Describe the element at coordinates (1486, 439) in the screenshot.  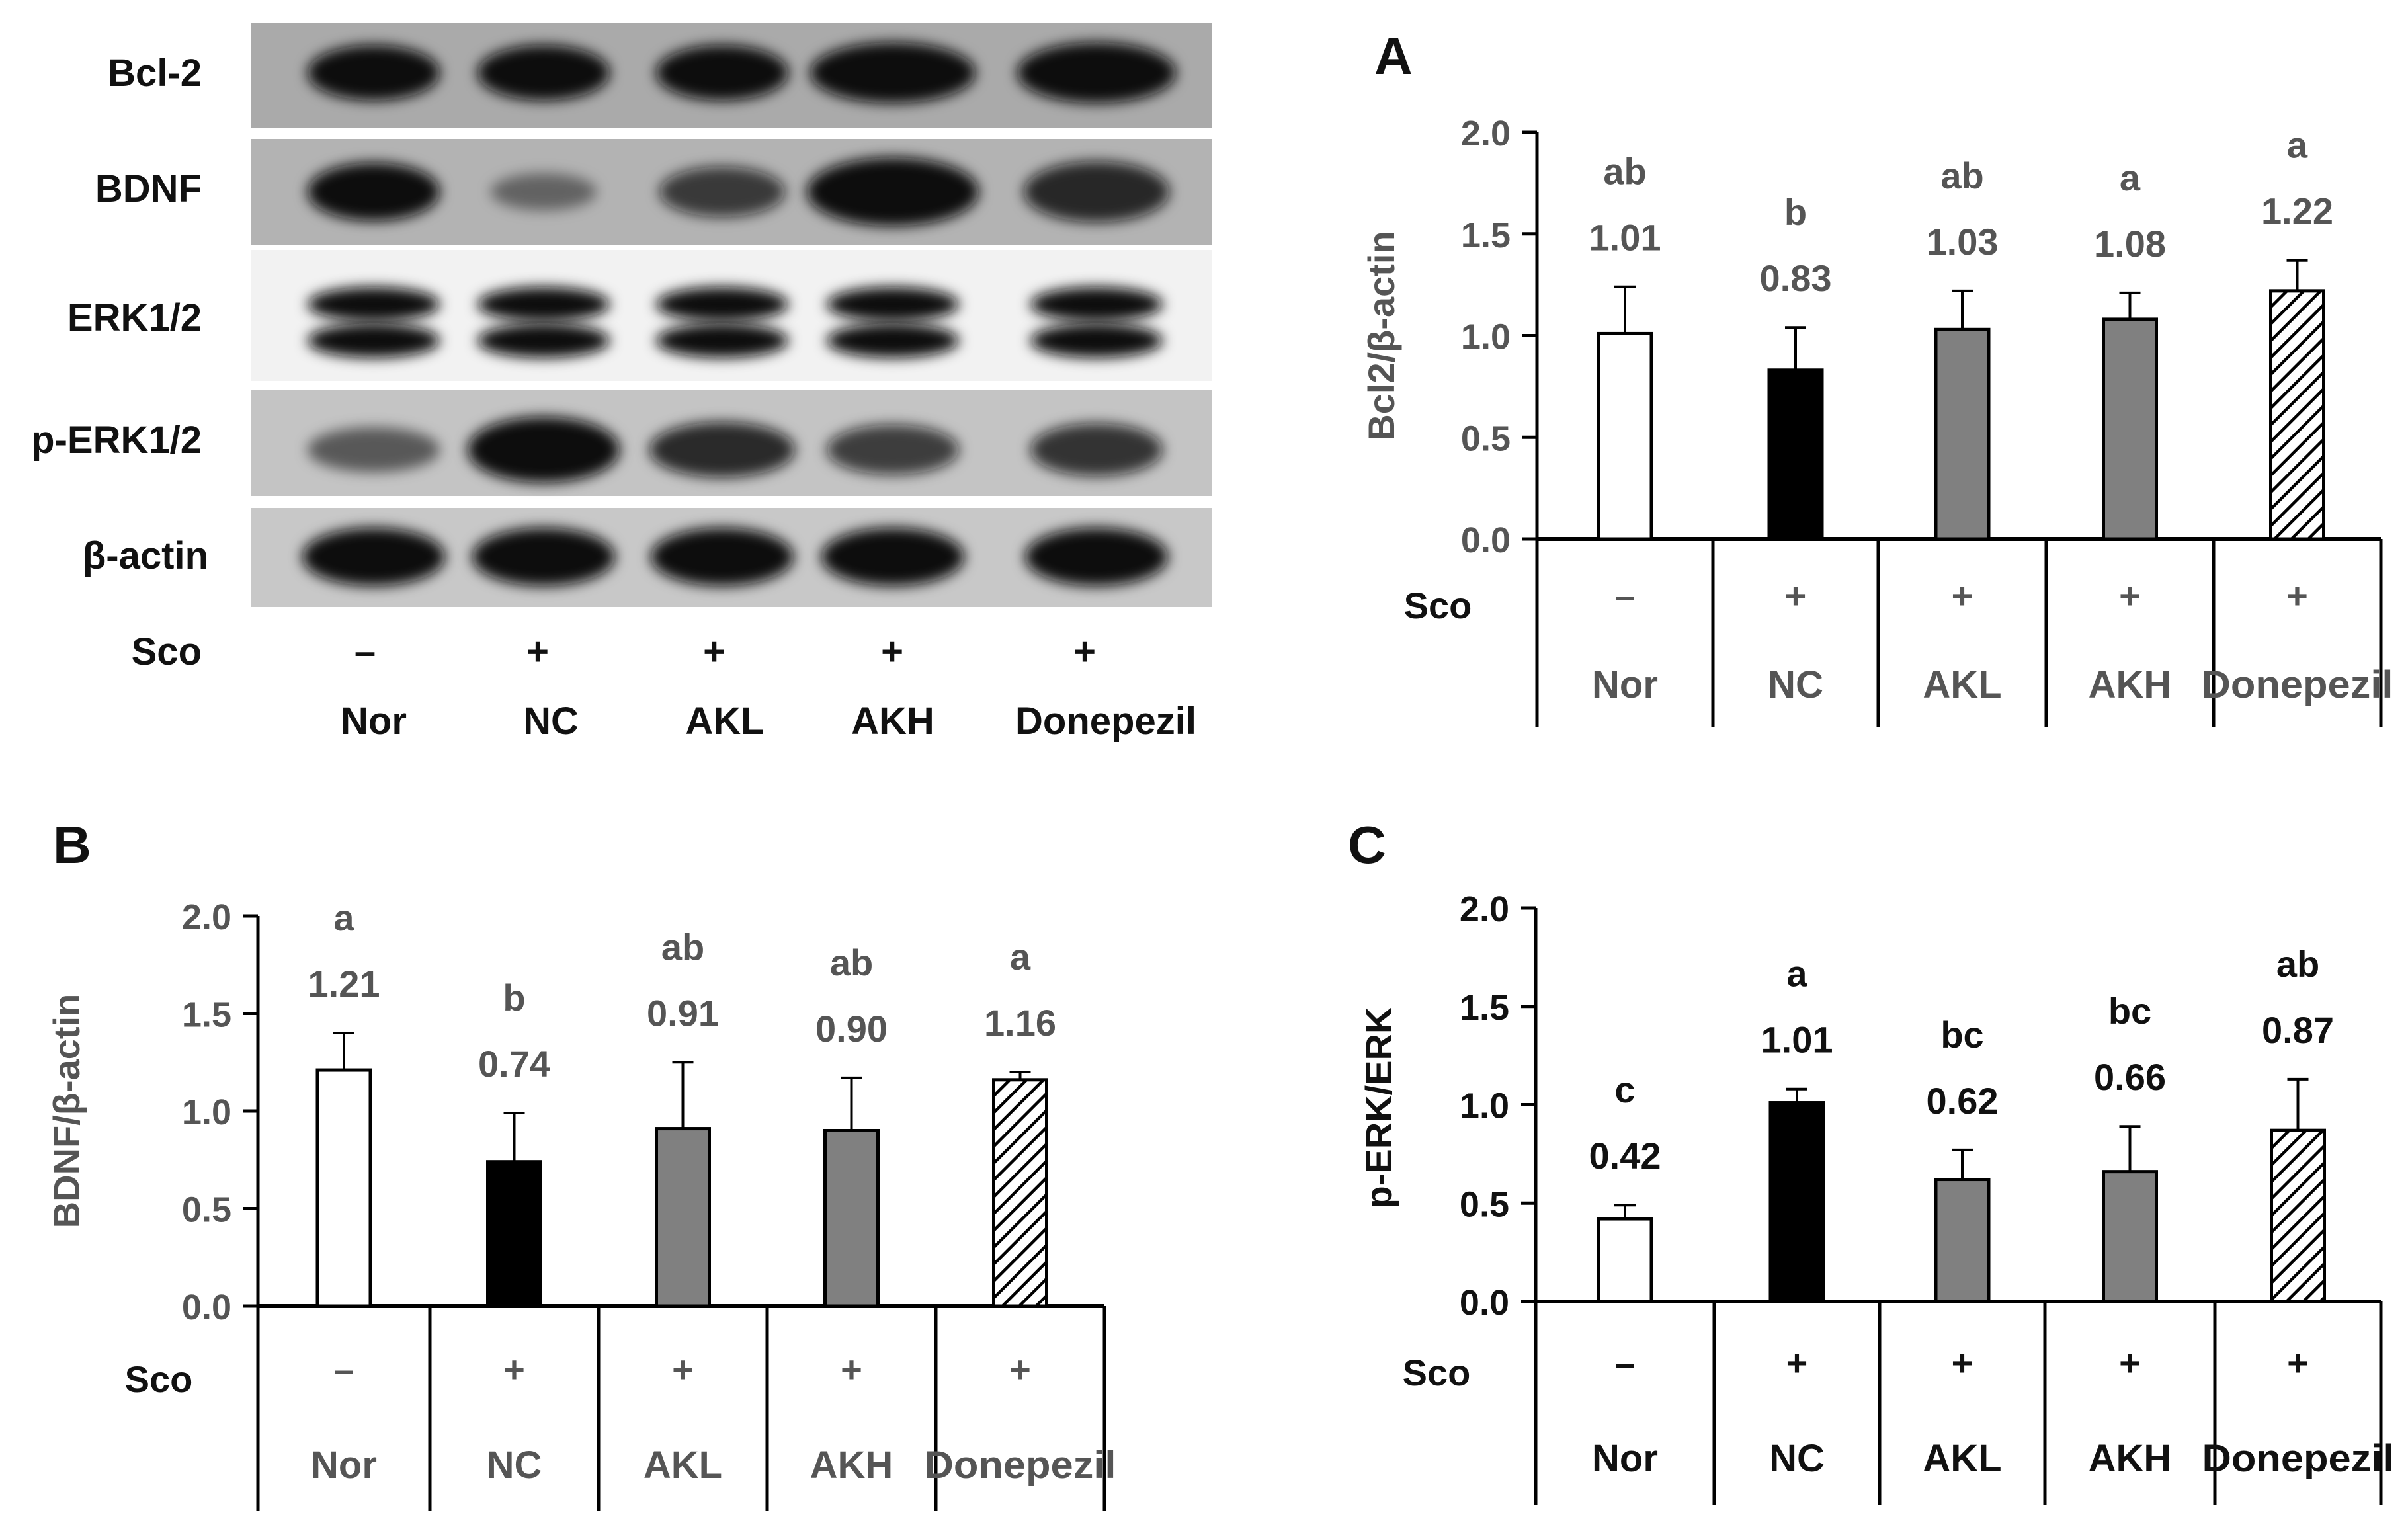
I see `y-tick-label: 0.5` at that location.